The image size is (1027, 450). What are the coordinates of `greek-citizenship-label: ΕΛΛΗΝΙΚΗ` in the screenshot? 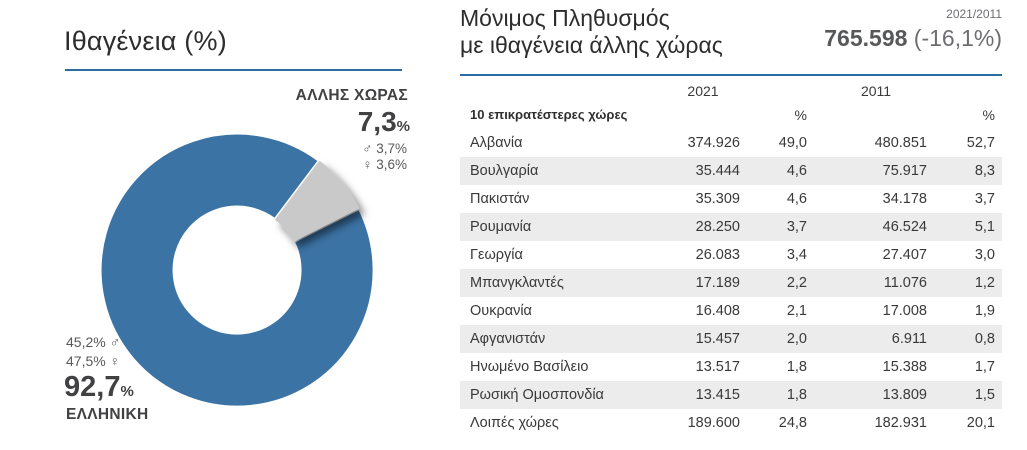 It's located at (107, 414).